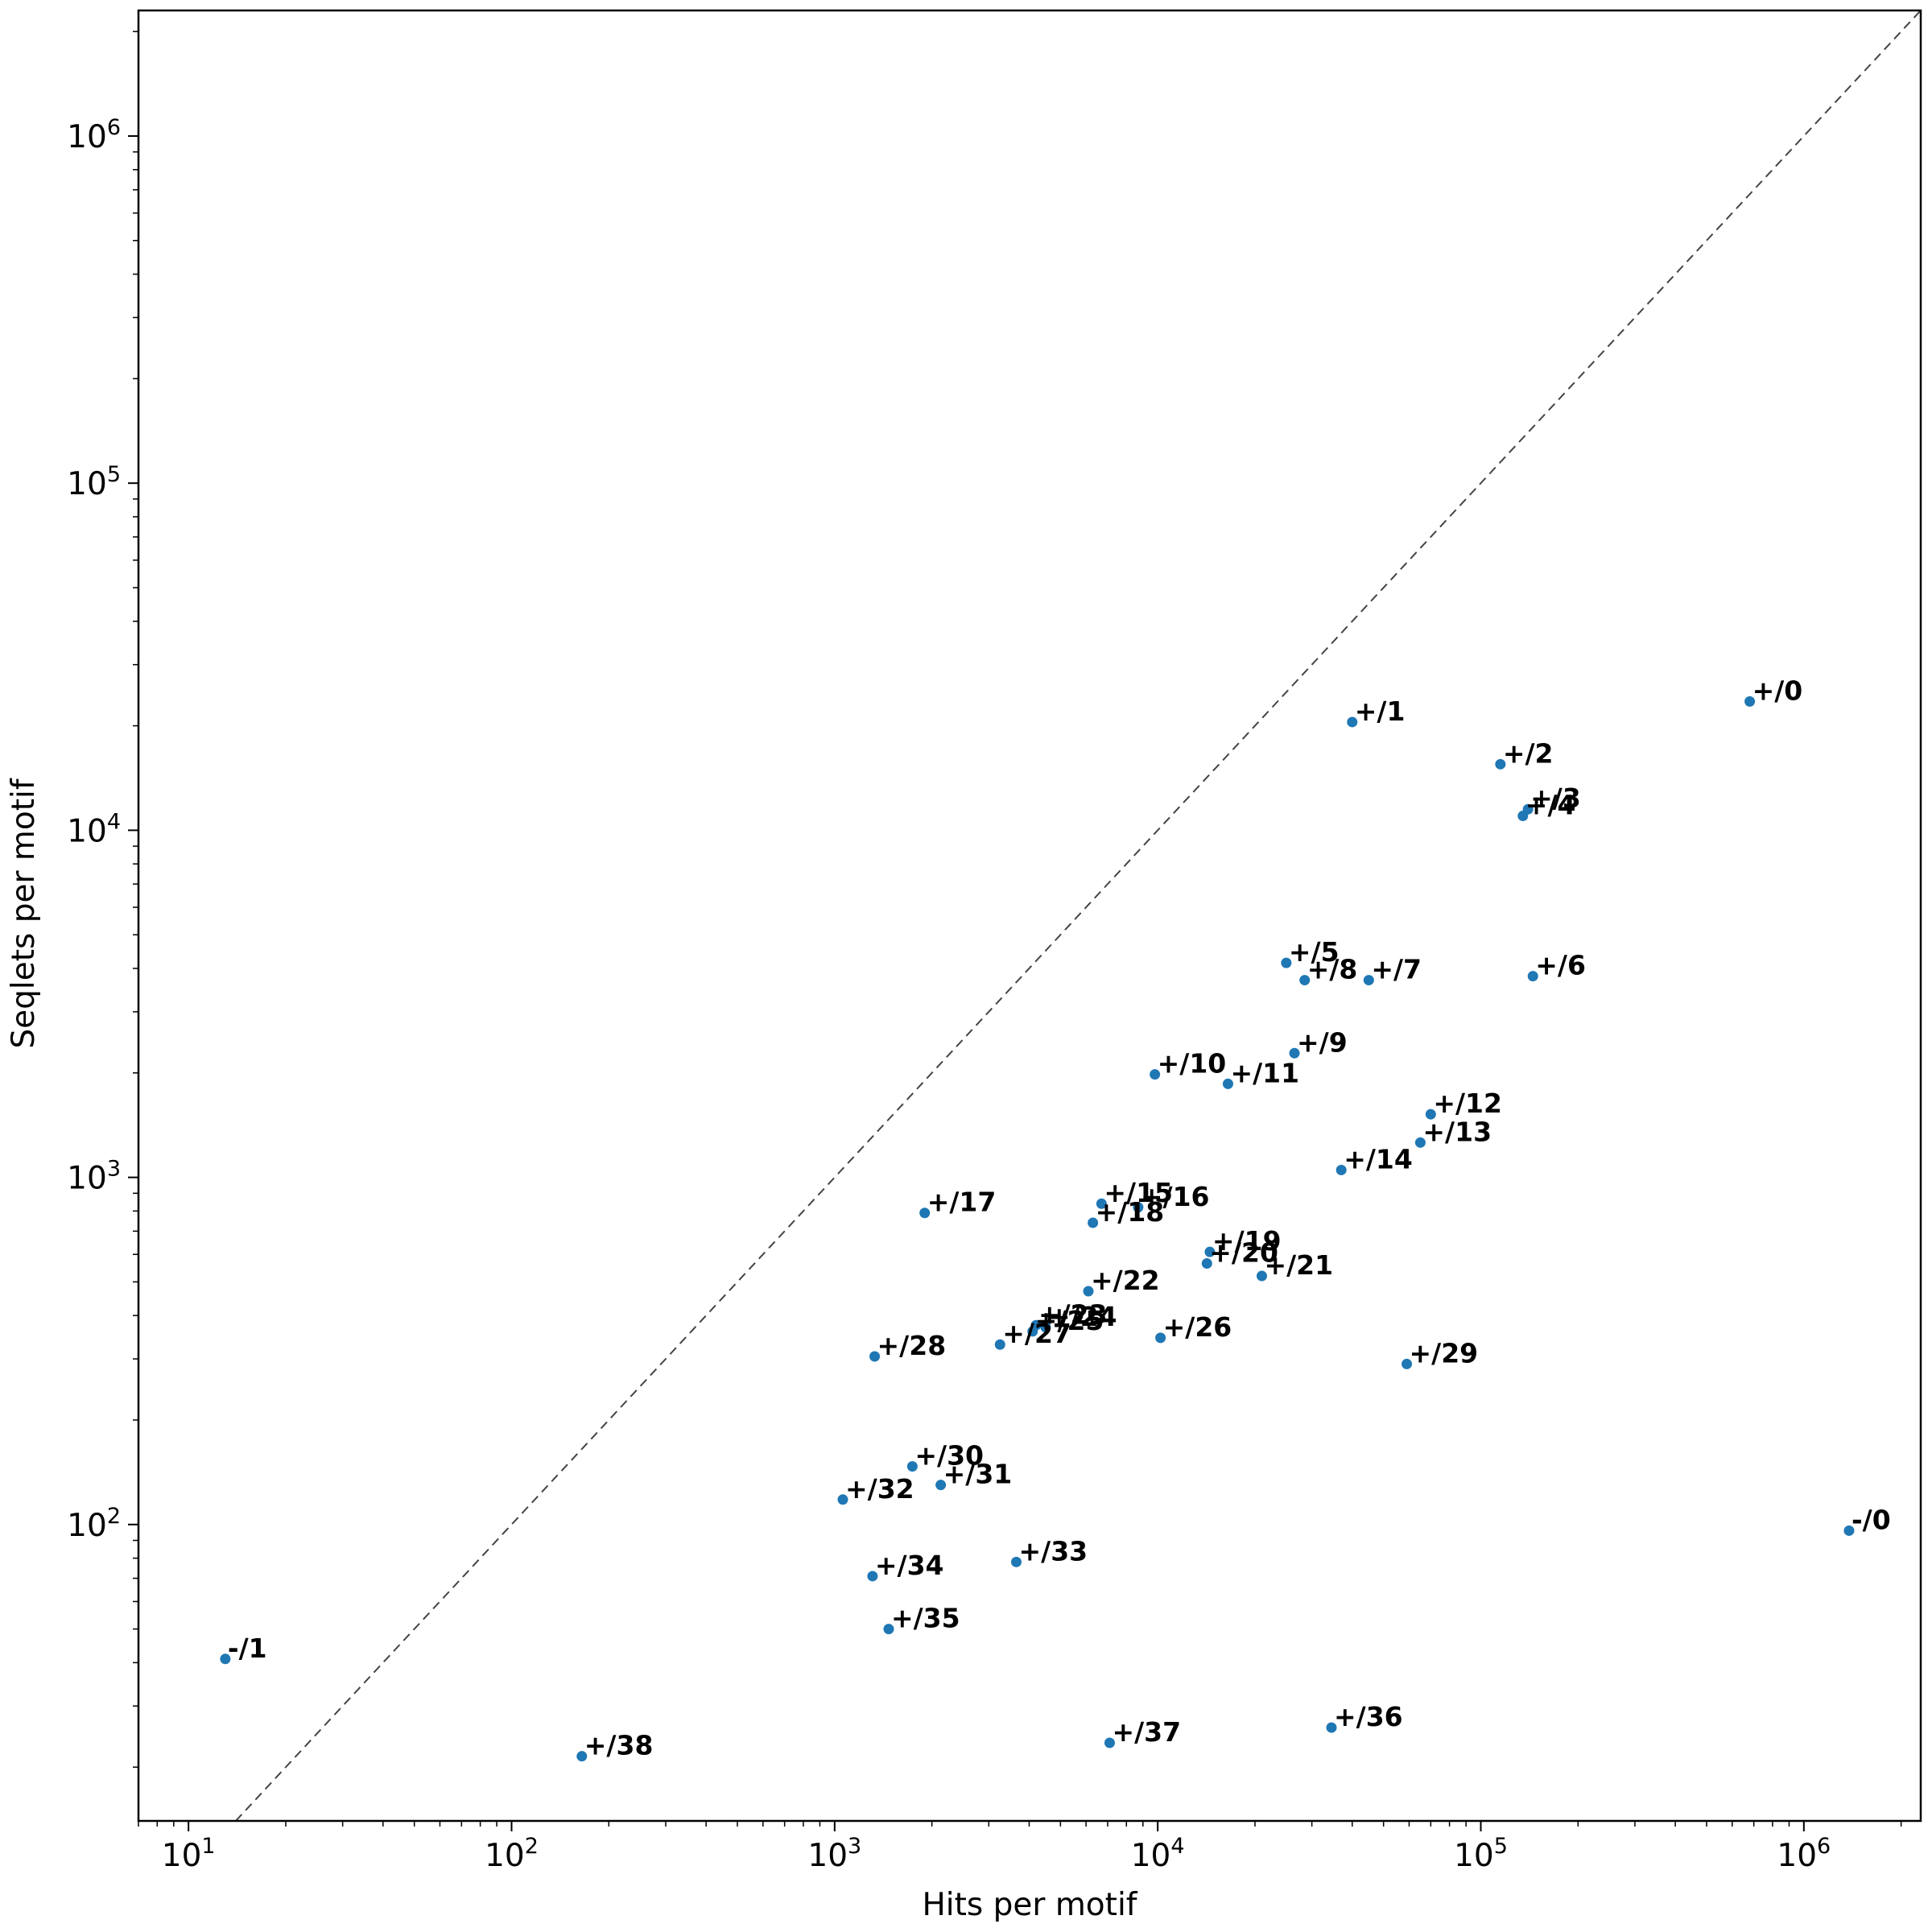 This screenshot has height=1932, width=1932. I want to click on data-point-label: +/12, so click(1467, 1103).